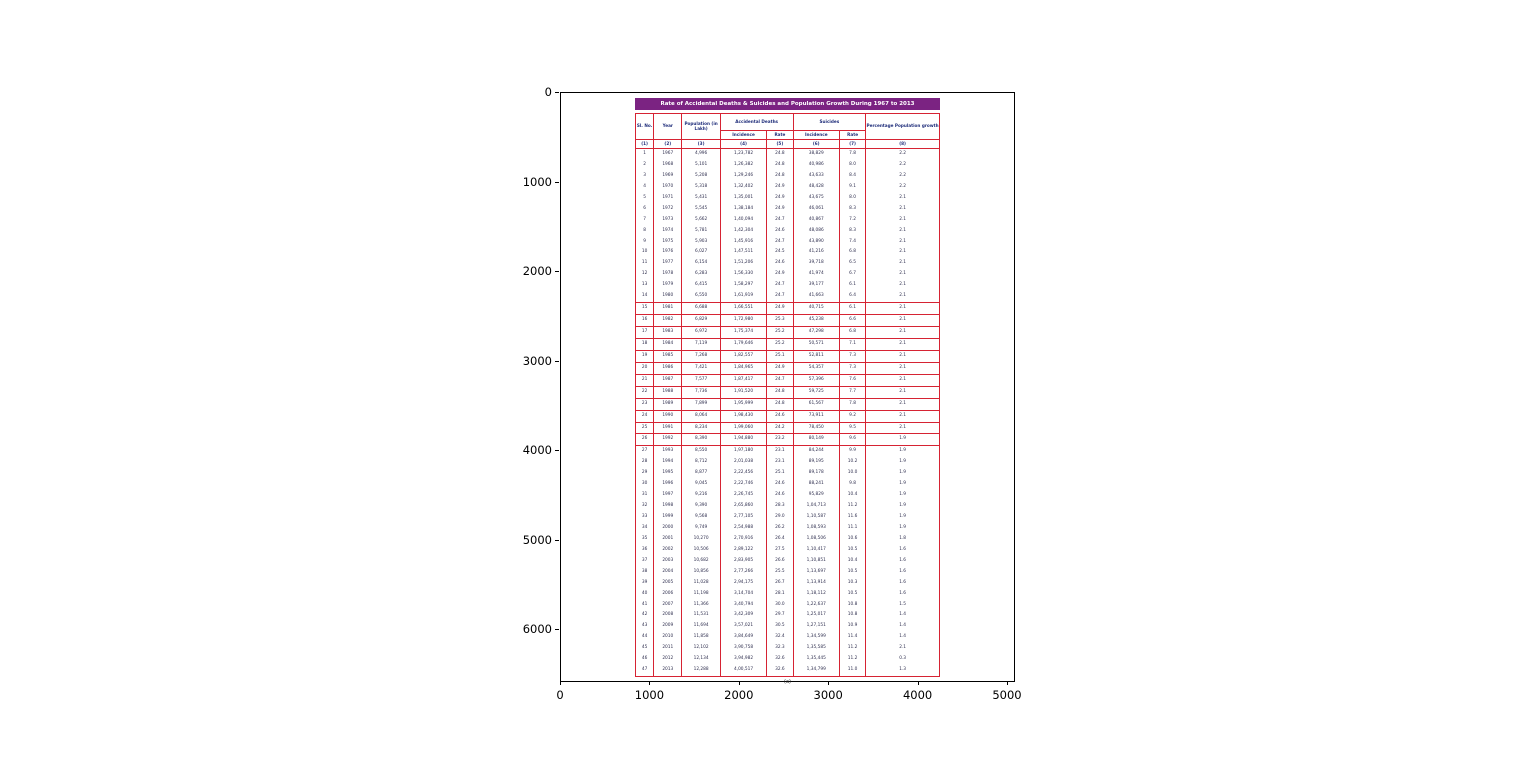 Image resolution: width=1536 pixels, height=767 pixels. Describe the element at coordinates (701, 253) in the screenshot. I see `table-cell: 6,027` at that location.